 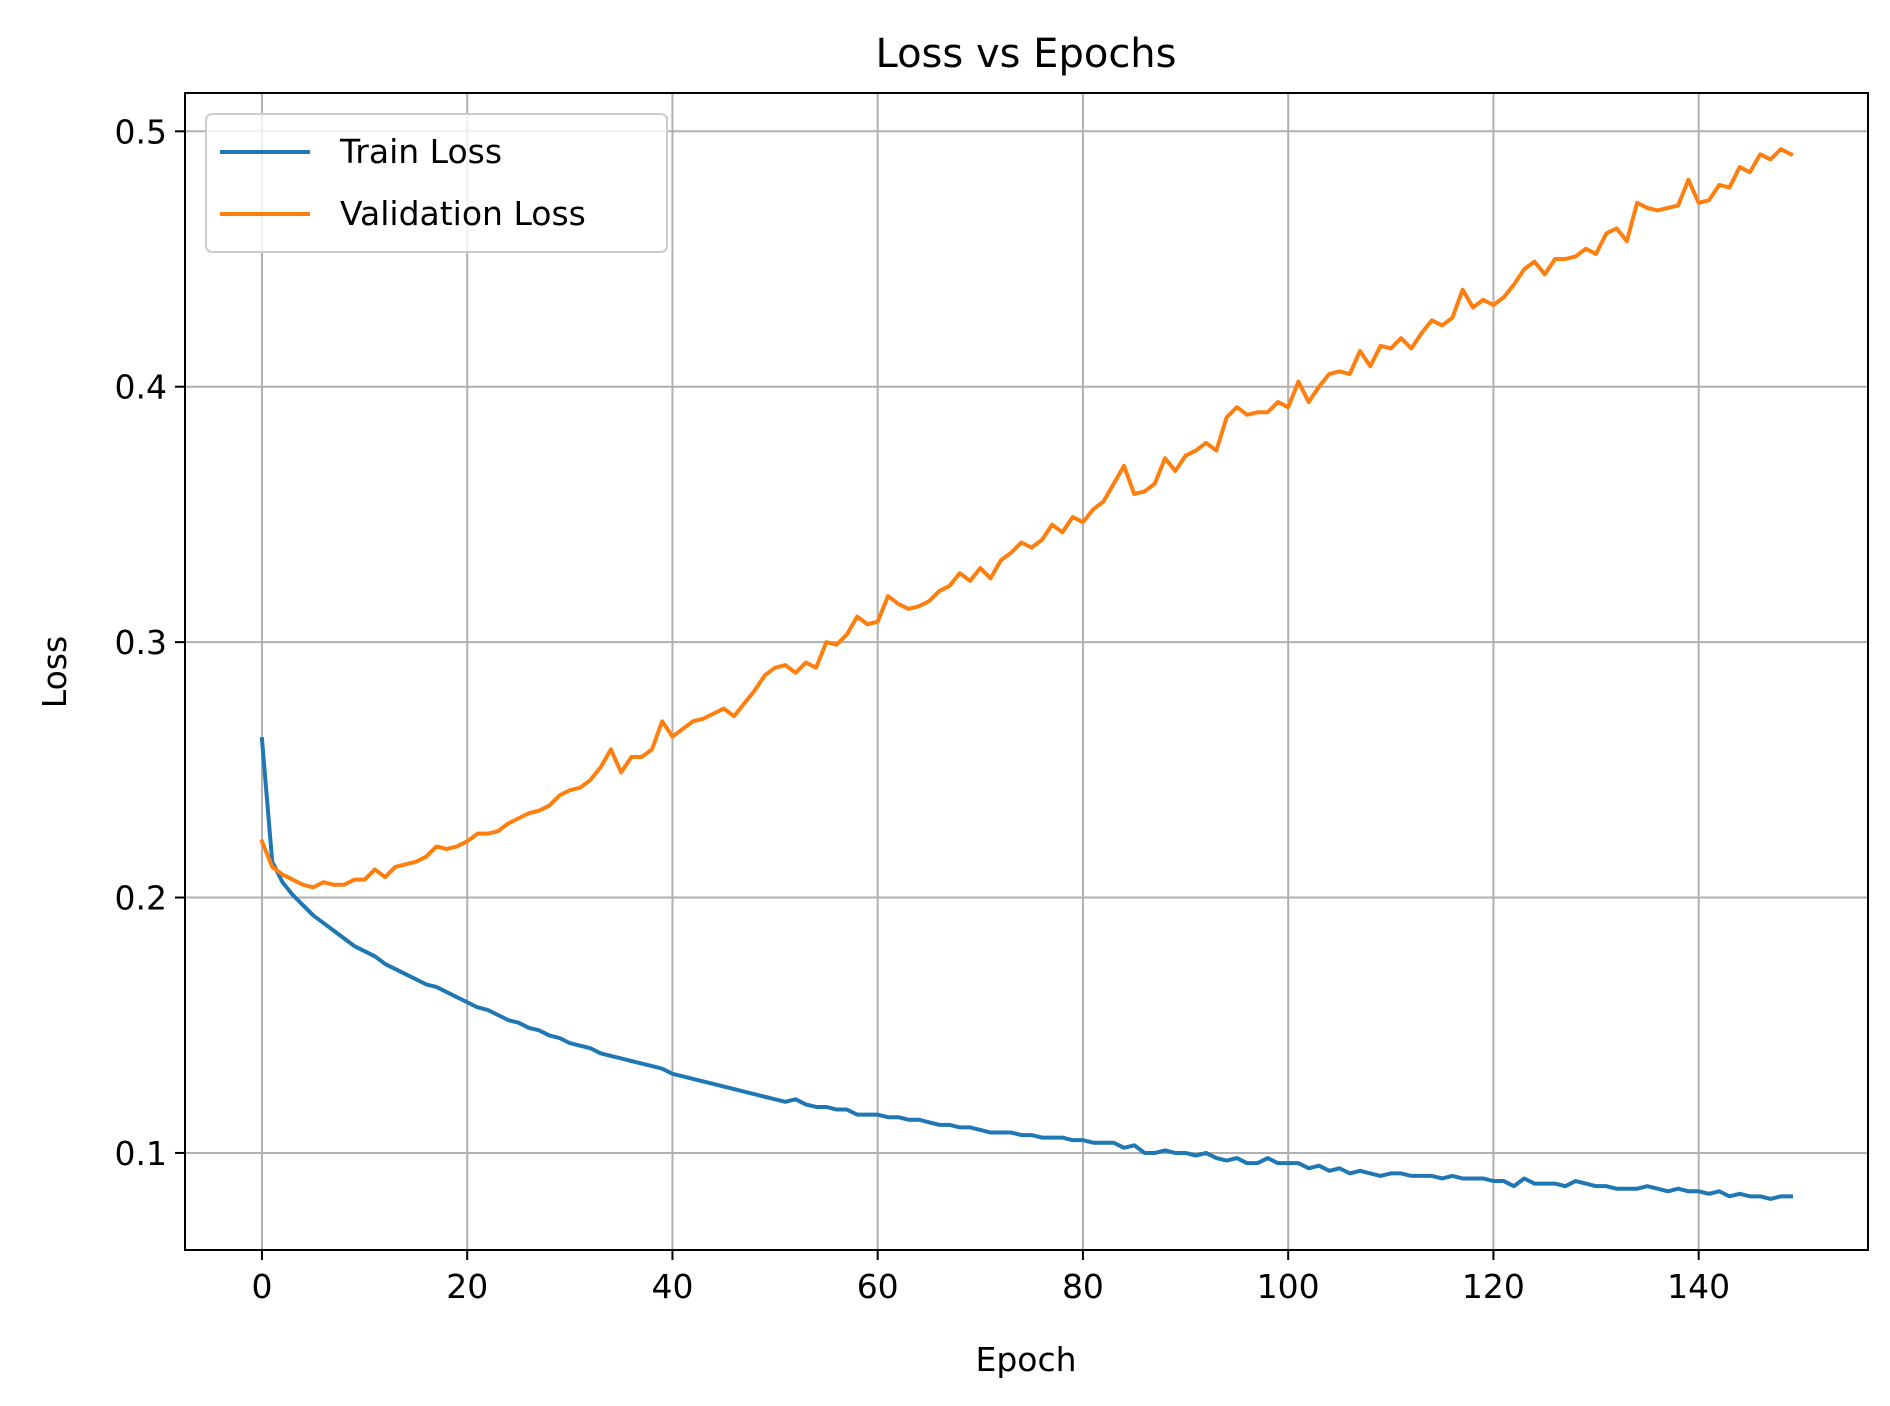 I want to click on x-axis-ticks: 0 20 40 60 80 100 120 140, so click(x=990, y=1278).